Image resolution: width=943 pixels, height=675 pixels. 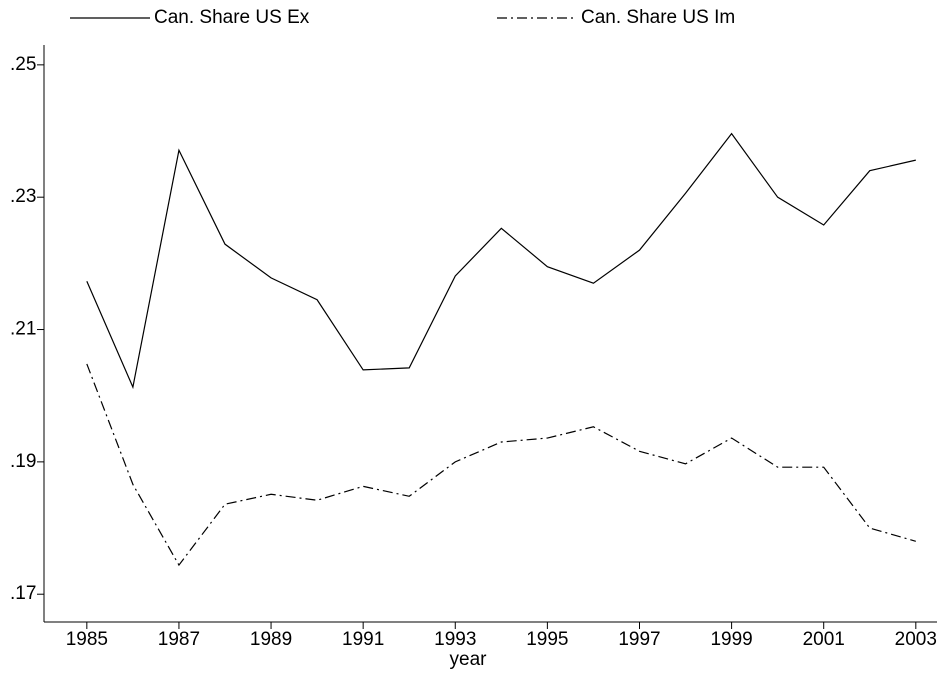 What do you see at coordinates (23, 64) in the screenshot?
I see `y-tick-label: .25` at bounding box center [23, 64].